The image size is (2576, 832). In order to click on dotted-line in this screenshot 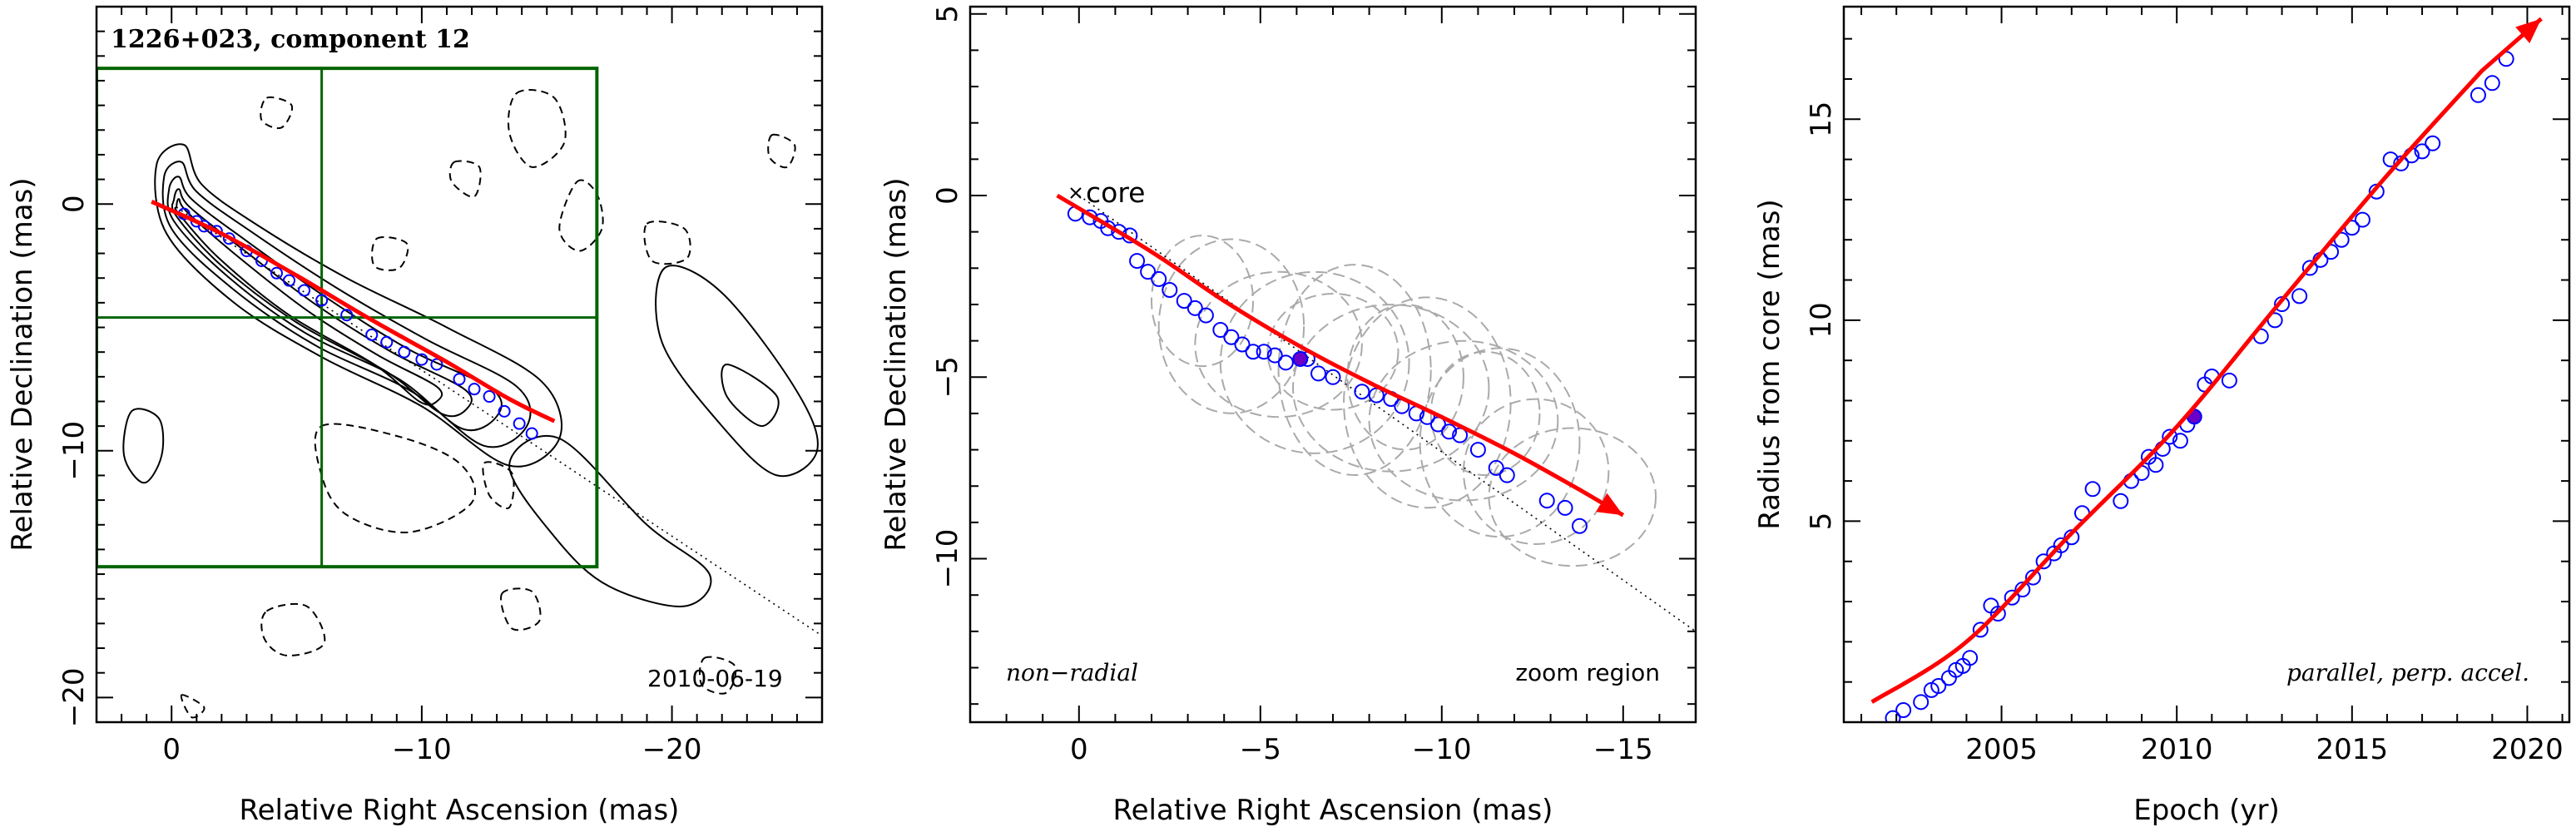, I will do `click(497, 419)`.